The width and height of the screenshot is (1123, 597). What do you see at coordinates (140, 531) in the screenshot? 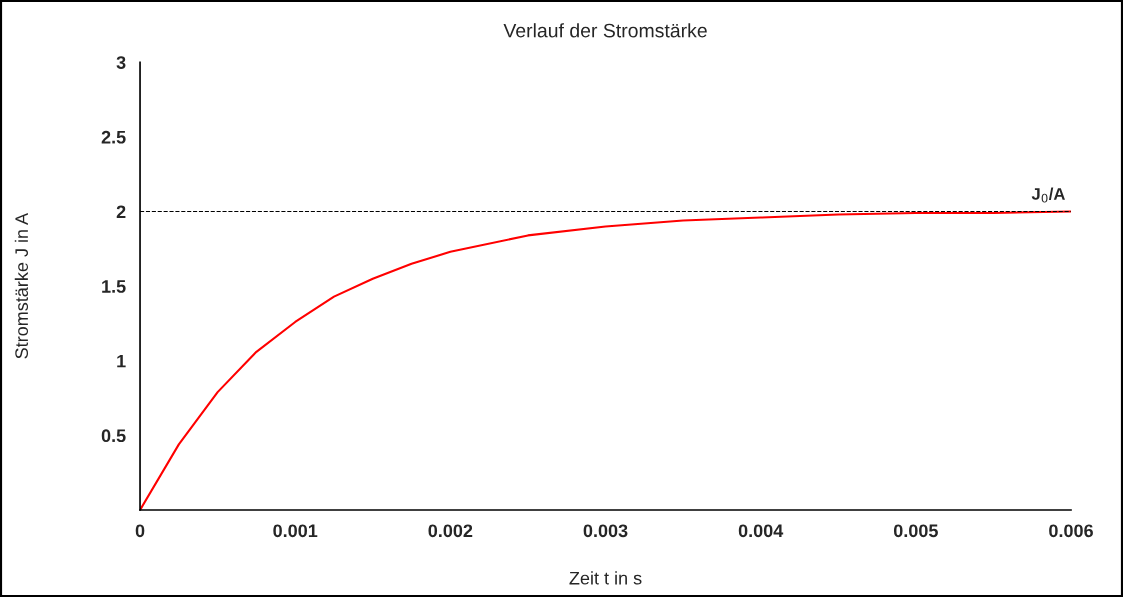
I see `x-tick-label: 0` at bounding box center [140, 531].